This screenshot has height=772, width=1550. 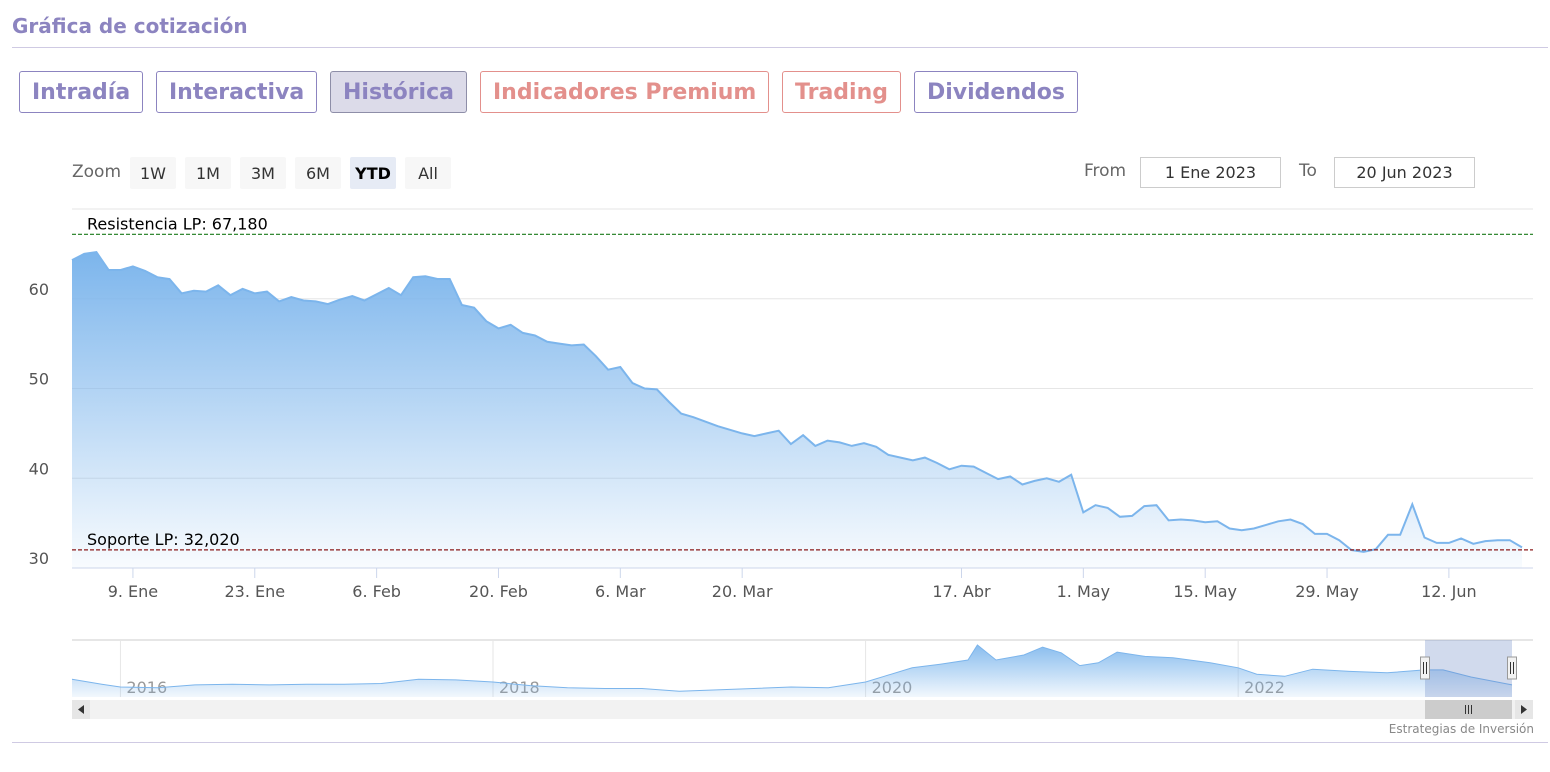 What do you see at coordinates (1205, 591) in the screenshot?
I see `x-tick-label: 15. May` at bounding box center [1205, 591].